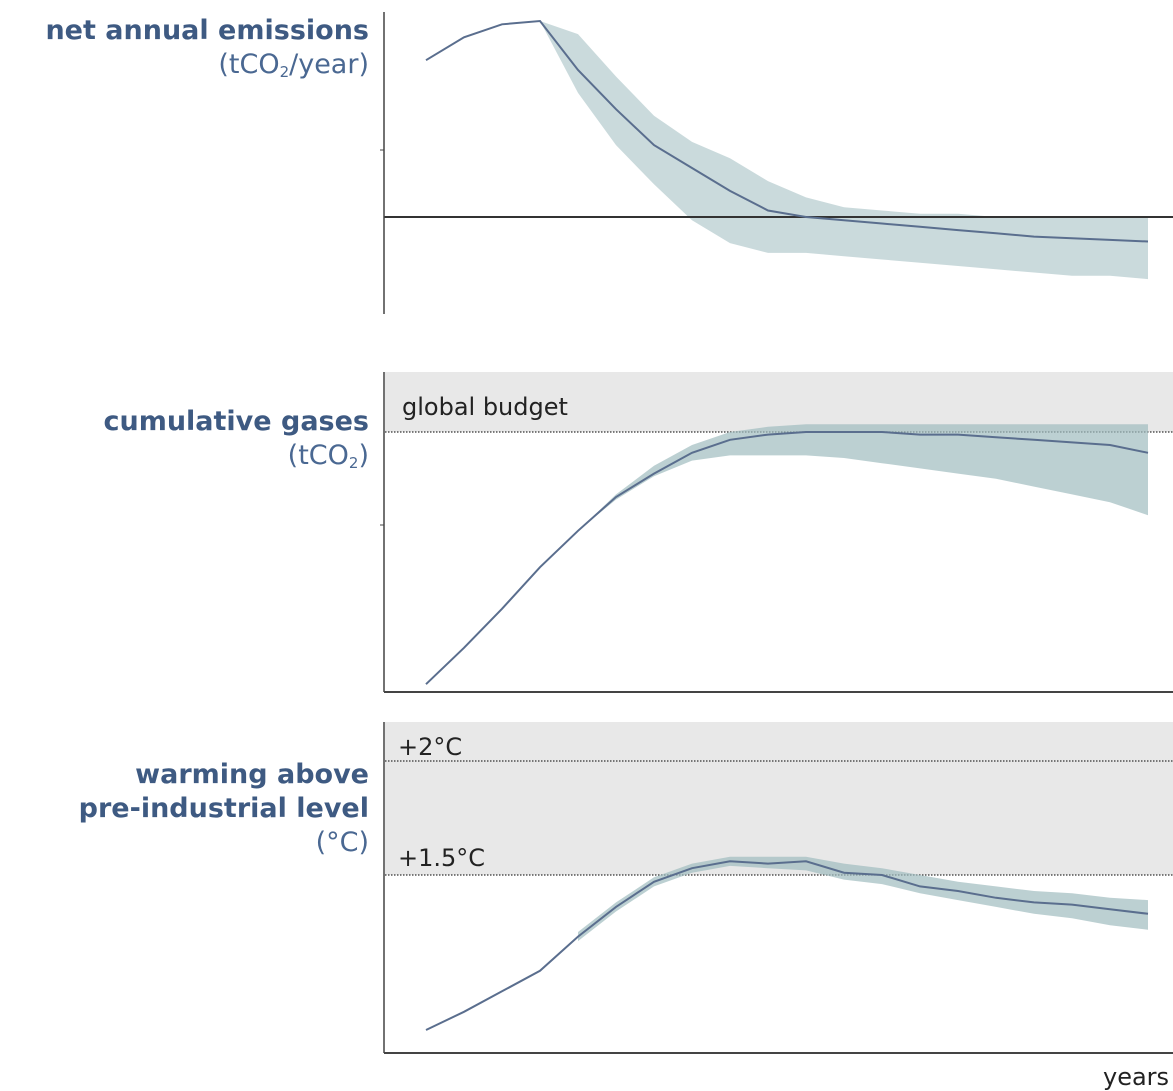 Image resolution: width=1173 pixels, height=1091 pixels. I want to click on panel3-15c-label: +1.5°C, so click(441, 858).